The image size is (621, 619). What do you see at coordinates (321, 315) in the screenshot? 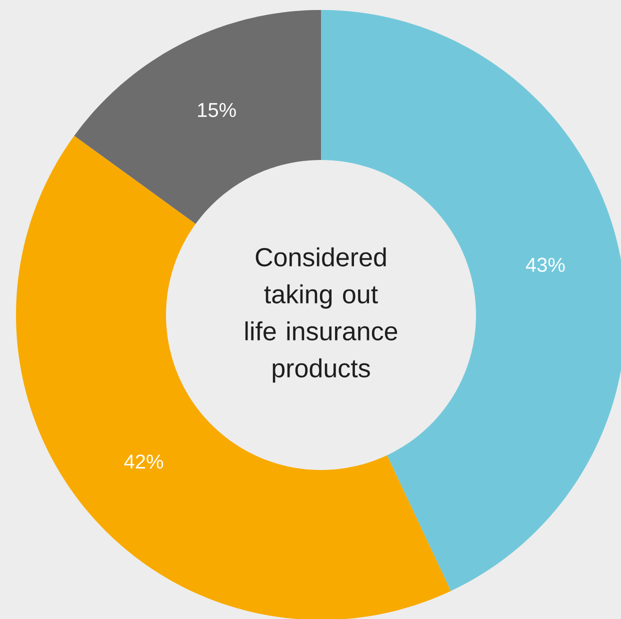
I see `text: Considered taking out life insurance products` at bounding box center [321, 315].